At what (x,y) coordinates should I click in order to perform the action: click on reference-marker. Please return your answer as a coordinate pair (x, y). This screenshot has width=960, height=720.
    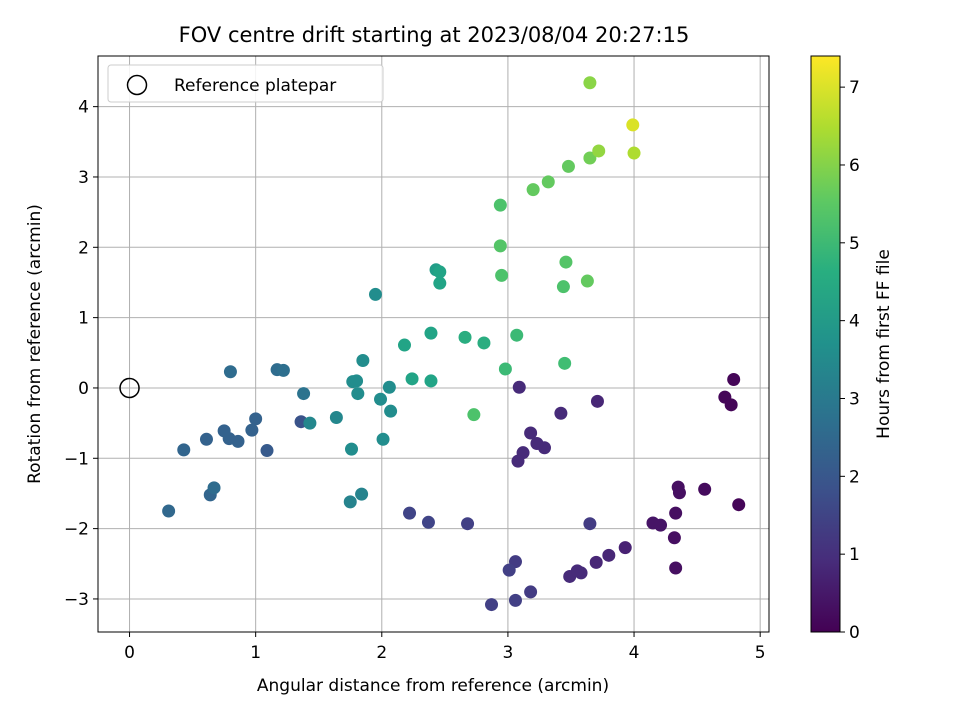
    Looking at the image, I should click on (129, 388).